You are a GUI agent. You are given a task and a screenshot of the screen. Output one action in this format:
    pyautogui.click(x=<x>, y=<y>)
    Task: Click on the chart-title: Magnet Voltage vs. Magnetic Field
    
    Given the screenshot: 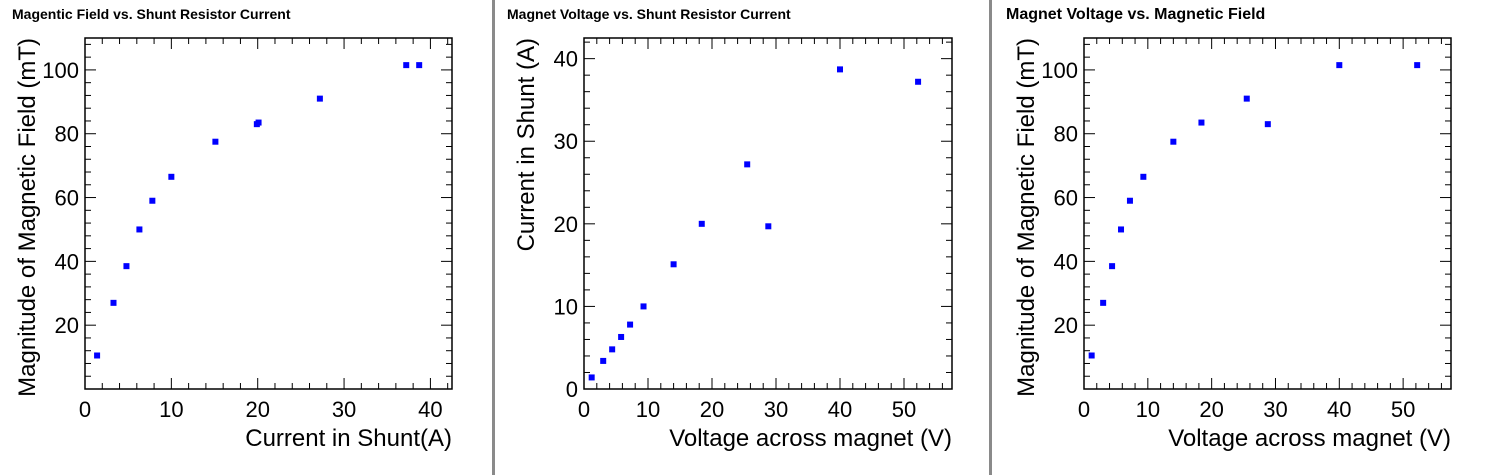 What is the action you would take?
    pyautogui.click(x=1136, y=14)
    